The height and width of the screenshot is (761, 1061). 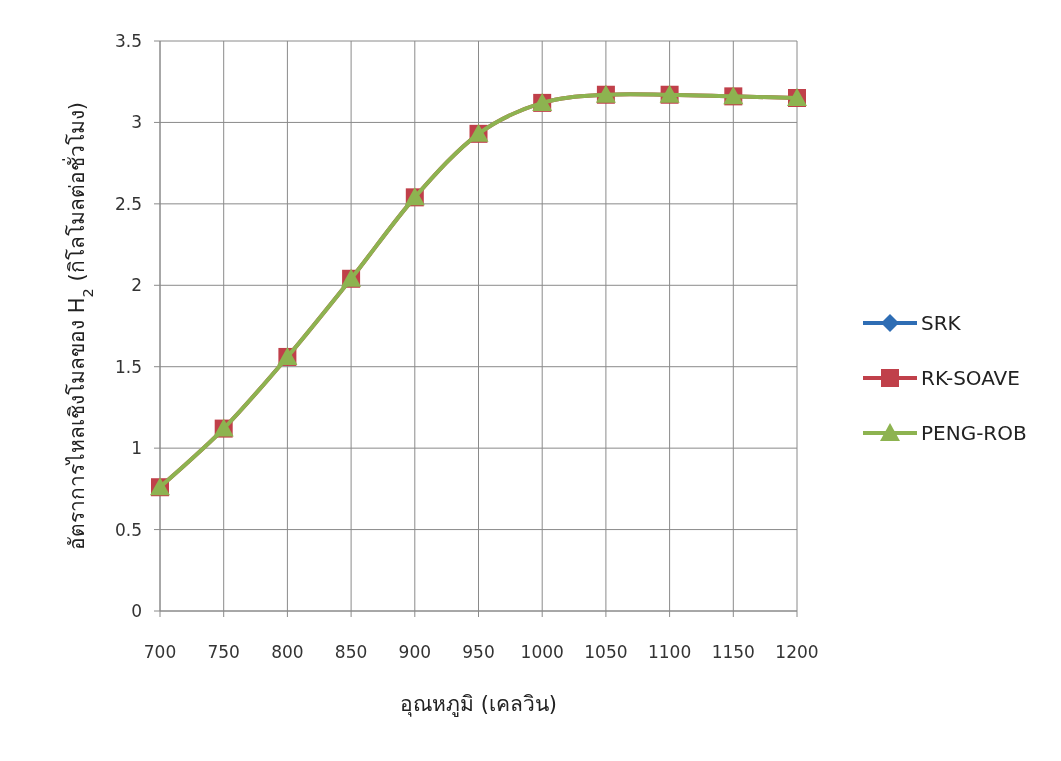 I want to click on y-tick-label: 2, so click(x=136, y=285).